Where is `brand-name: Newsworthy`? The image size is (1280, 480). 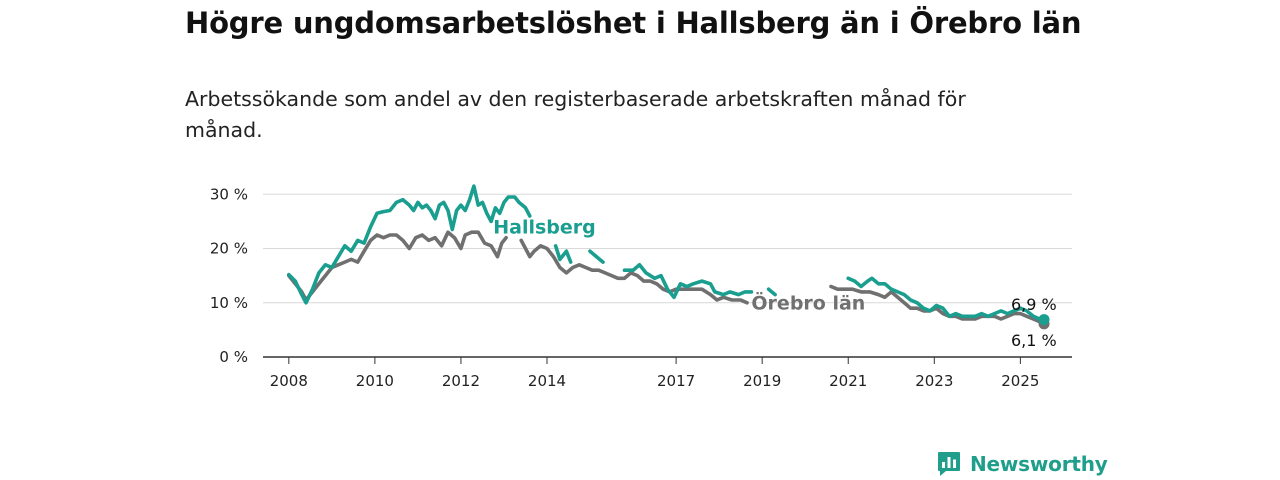 brand-name: Newsworthy is located at coordinates (1039, 464).